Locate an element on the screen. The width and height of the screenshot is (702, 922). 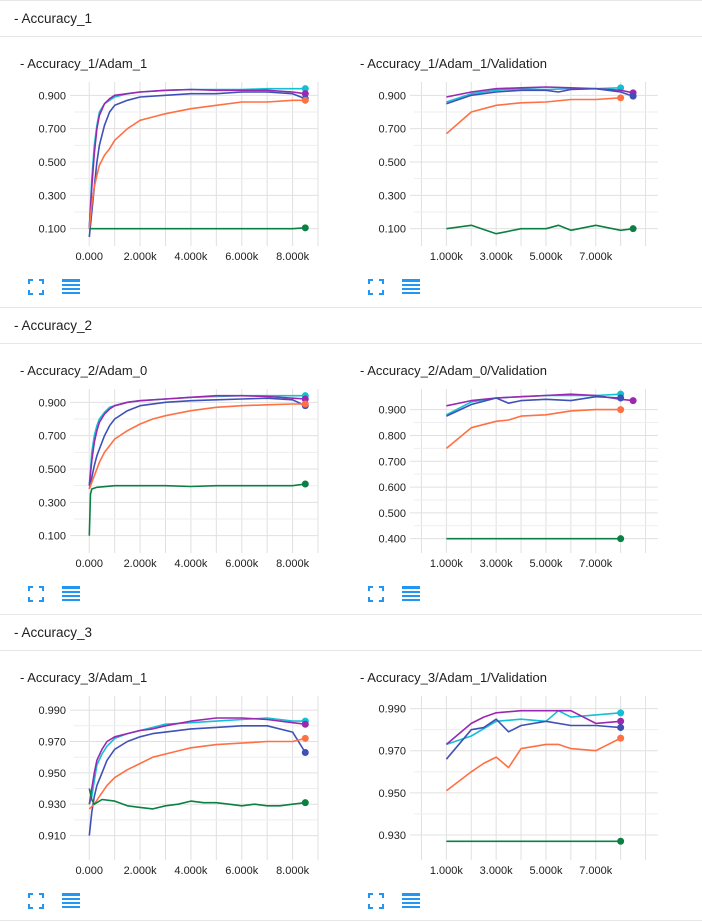
y-tick-label: 0.990 is located at coordinates (392, 710).